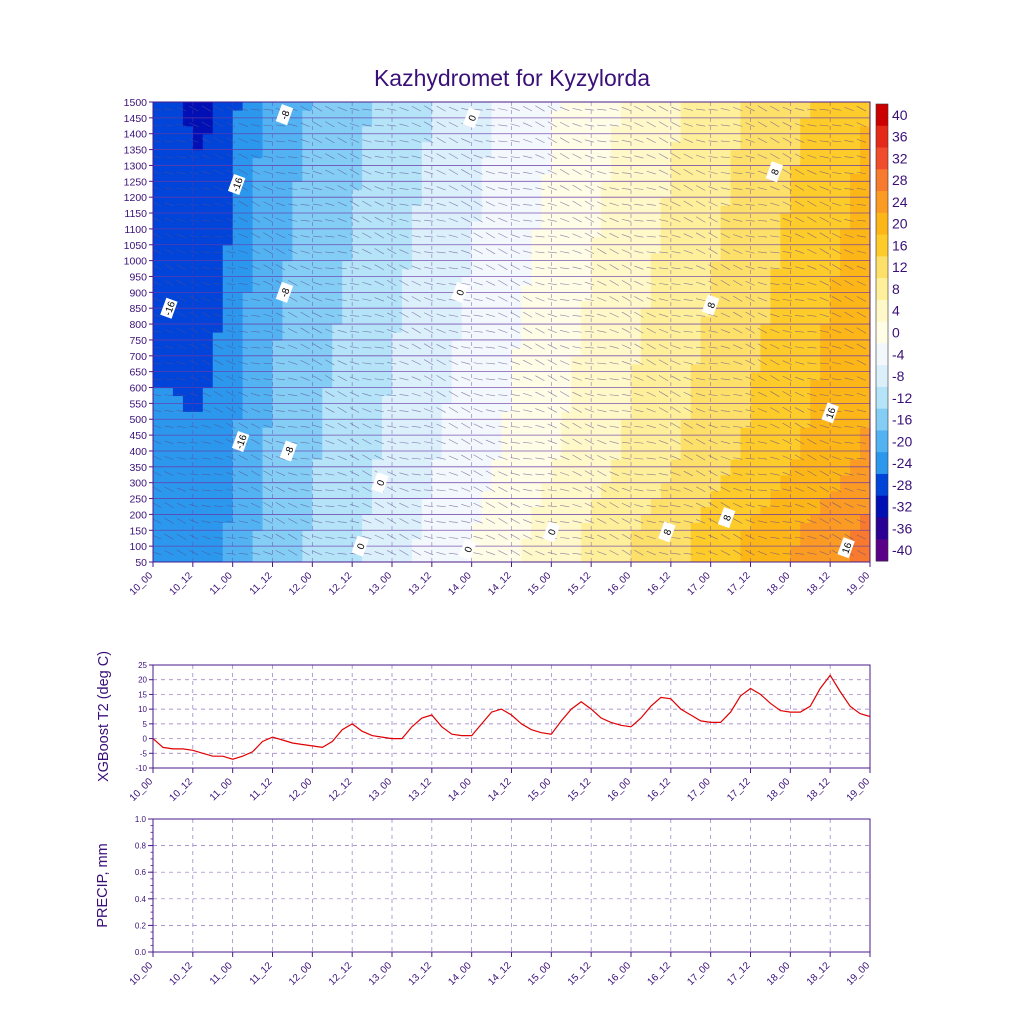  I want to click on precip-x-tick-label: 11_00, so click(221, 973).